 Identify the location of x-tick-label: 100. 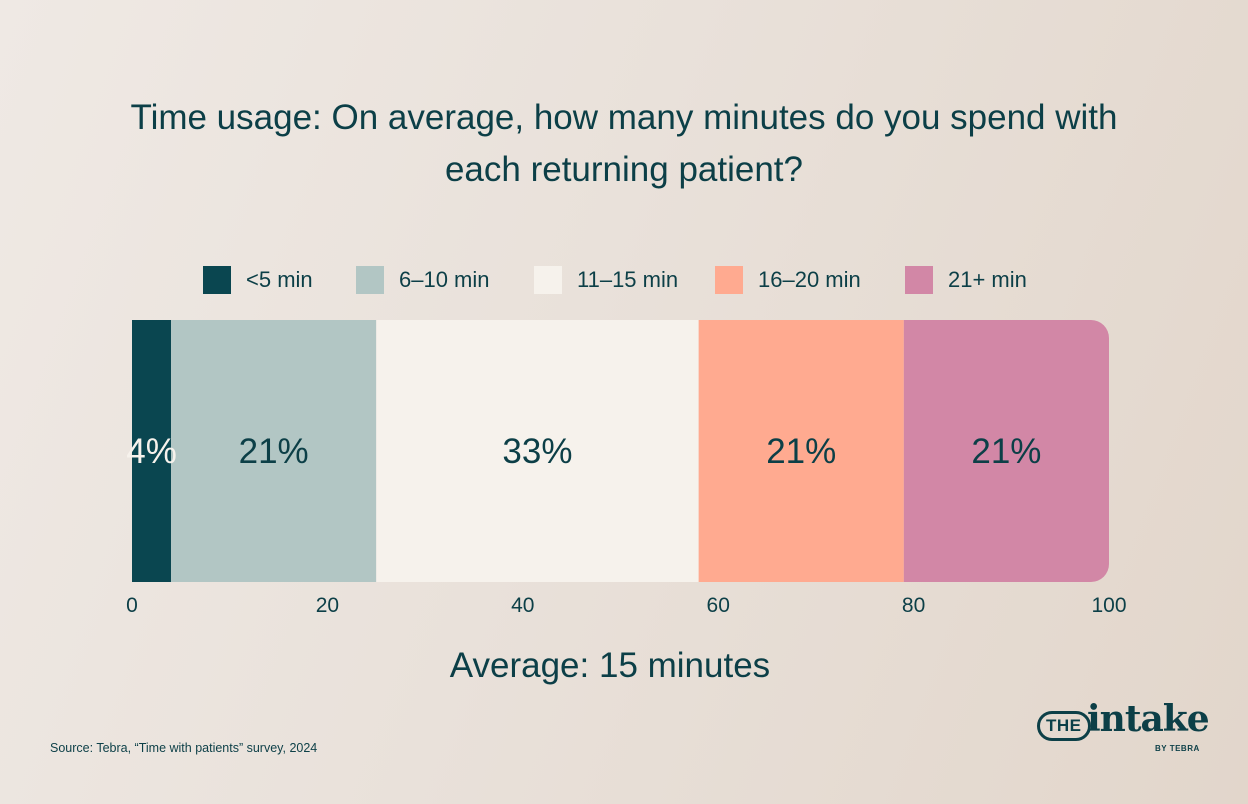
(1108, 605).